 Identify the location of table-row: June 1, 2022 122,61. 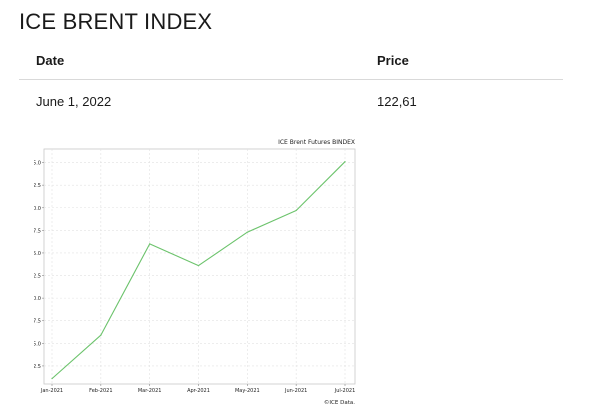
(291, 101).